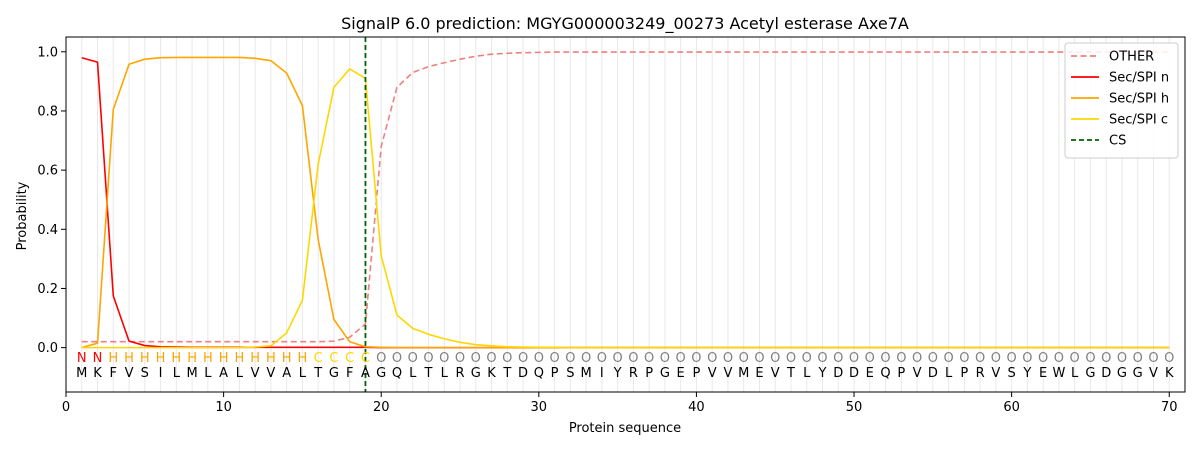 This screenshot has width=1200, height=450. I want to click on residue-letter: A, so click(286, 373).